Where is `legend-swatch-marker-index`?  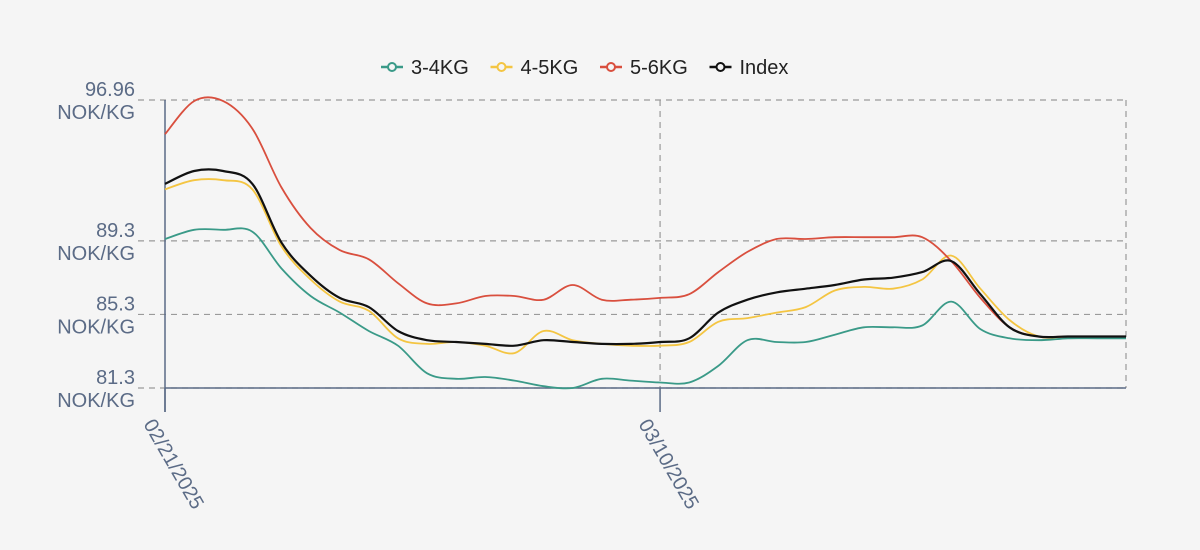 legend-swatch-marker-index is located at coordinates (720, 67).